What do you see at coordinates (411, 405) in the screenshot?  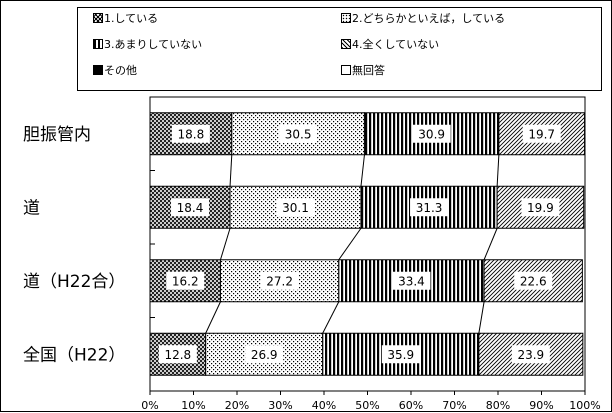 I see `x-tick-label: 60%` at bounding box center [411, 405].